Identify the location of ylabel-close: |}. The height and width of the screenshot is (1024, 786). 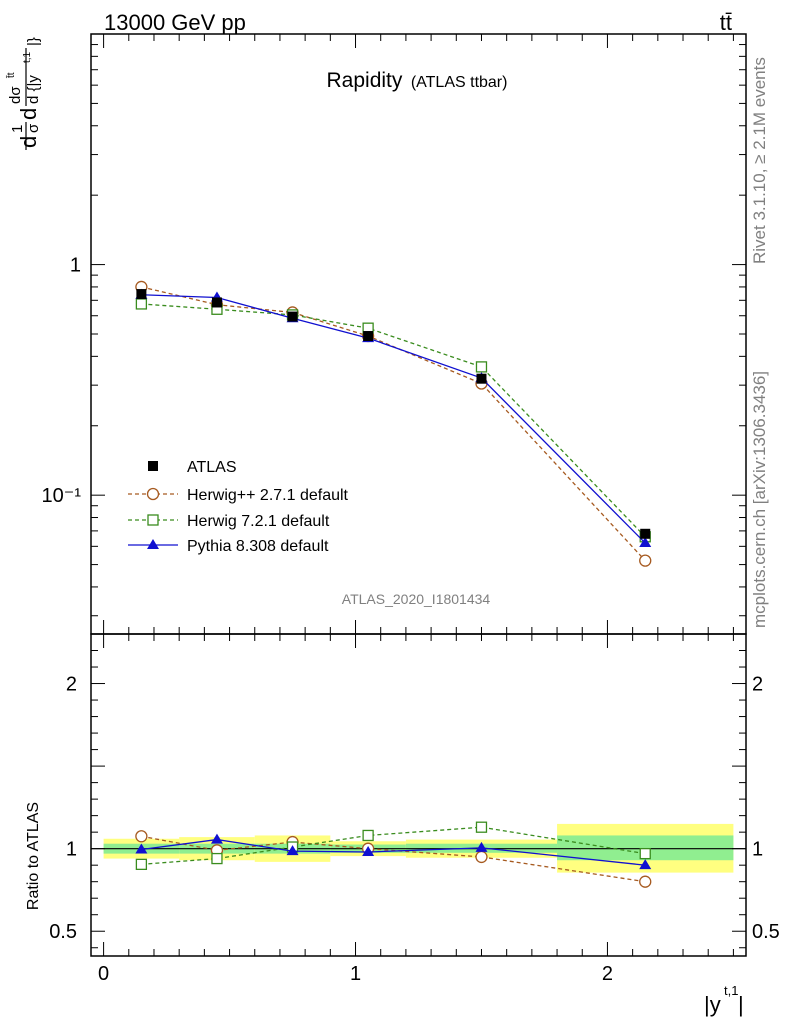
(33, 41).